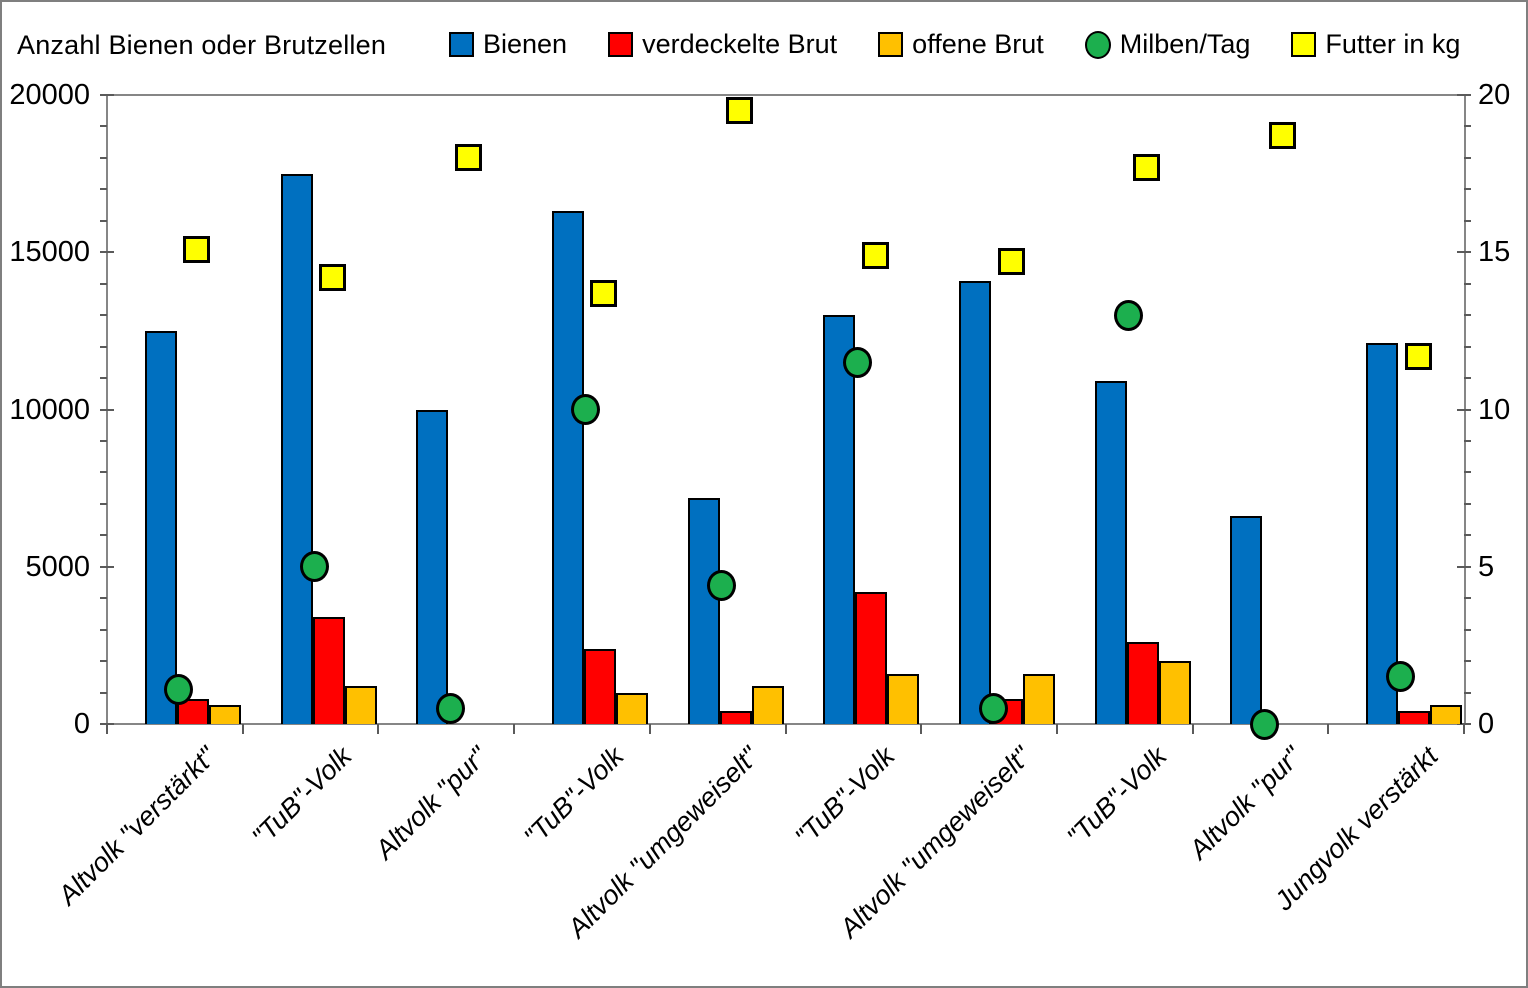 This screenshot has height=988, width=1528. What do you see at coordinates (1486, 566) in the screenshot?
I see `y-axis-label-right: 5` at bounding box center [1486, 566].